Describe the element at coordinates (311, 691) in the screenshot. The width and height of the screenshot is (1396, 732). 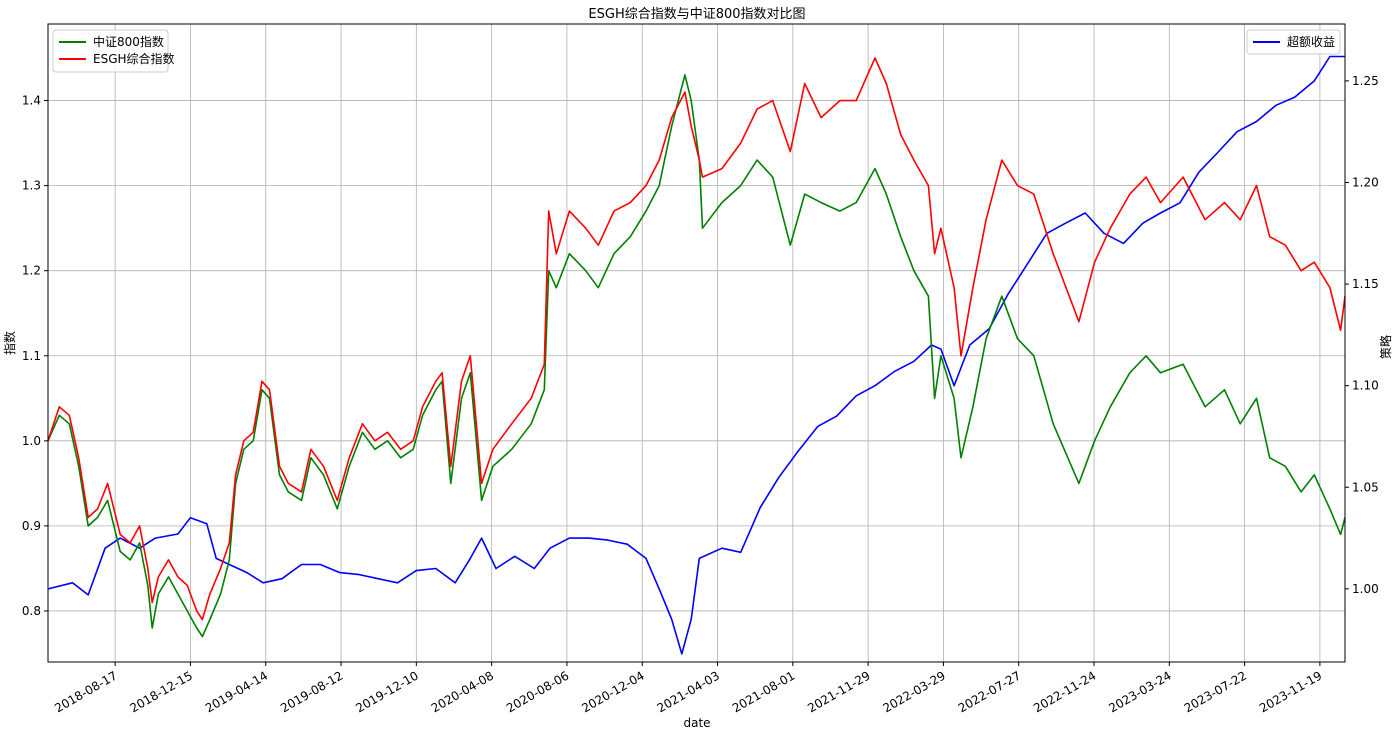
I see `x-tick-label: 2019-08-12` at that location.